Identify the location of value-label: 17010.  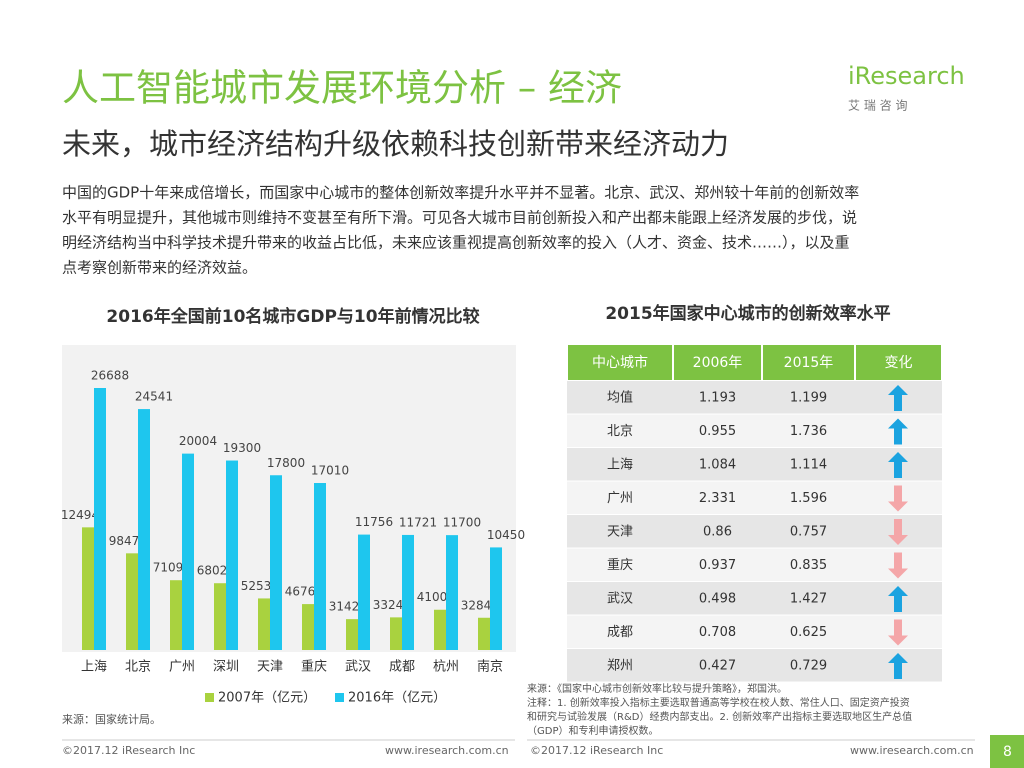
(330, 471).